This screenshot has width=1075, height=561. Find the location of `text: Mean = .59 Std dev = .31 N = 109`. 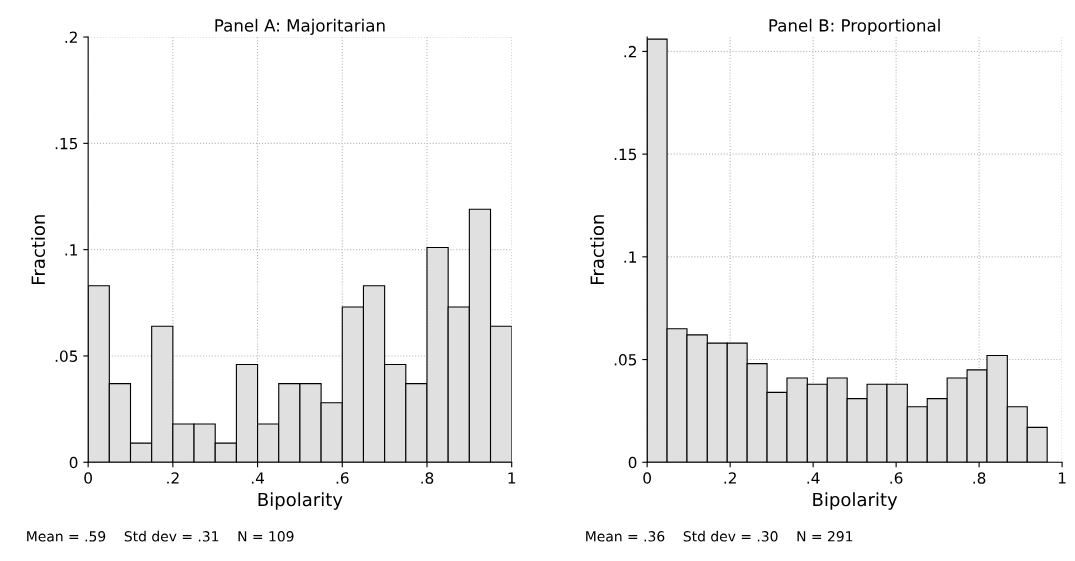

text: Mean = .59 Std dev = .31 N = 109 is located at coordinates (160, 536).